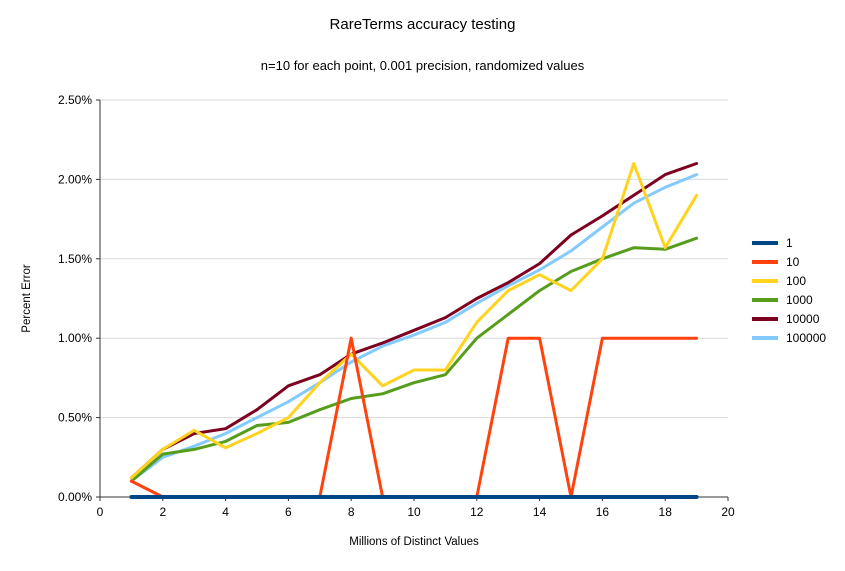  I want to click on legend-item-100000: 100000, so click(789, 338).